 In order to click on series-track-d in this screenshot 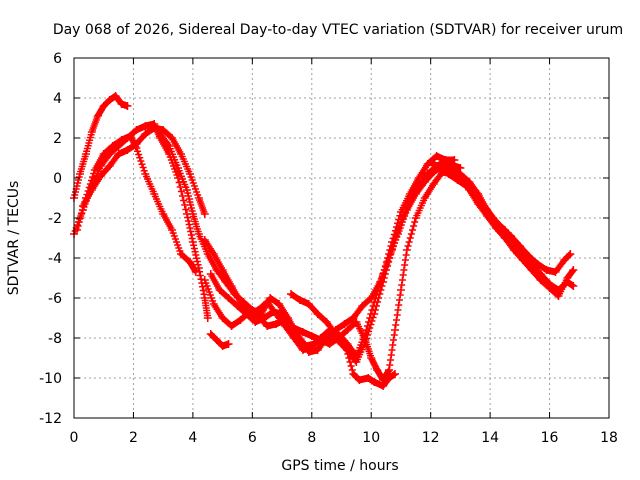, I will do `click(143, 171)`.